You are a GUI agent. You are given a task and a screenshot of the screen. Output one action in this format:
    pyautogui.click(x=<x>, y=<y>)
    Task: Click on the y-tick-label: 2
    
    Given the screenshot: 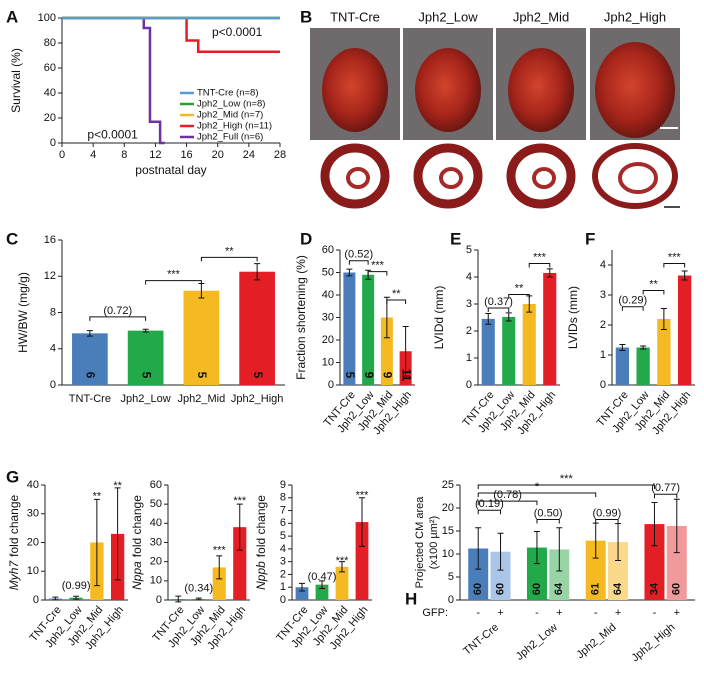 What is the action you would take?
    pyautogui.click(x=603, y=325)
    